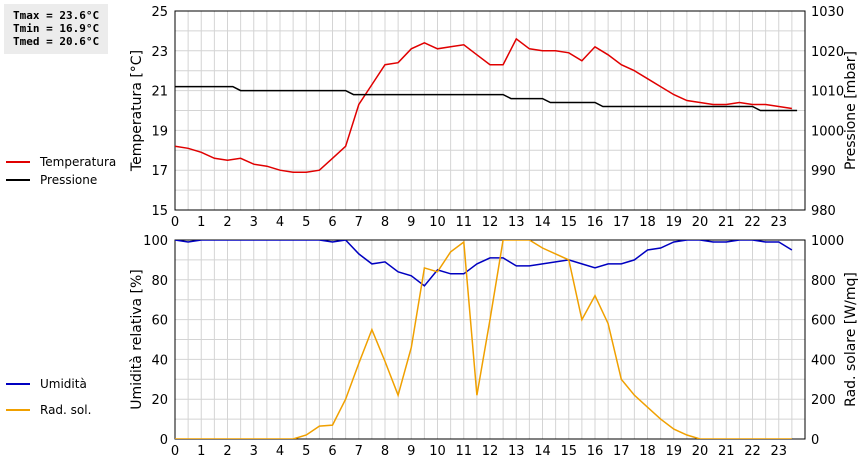 The image size is (860, 460). Describe the element at coordinates (823, 171) in the screenshot. I see `y2-tick-label: 990` at that location.